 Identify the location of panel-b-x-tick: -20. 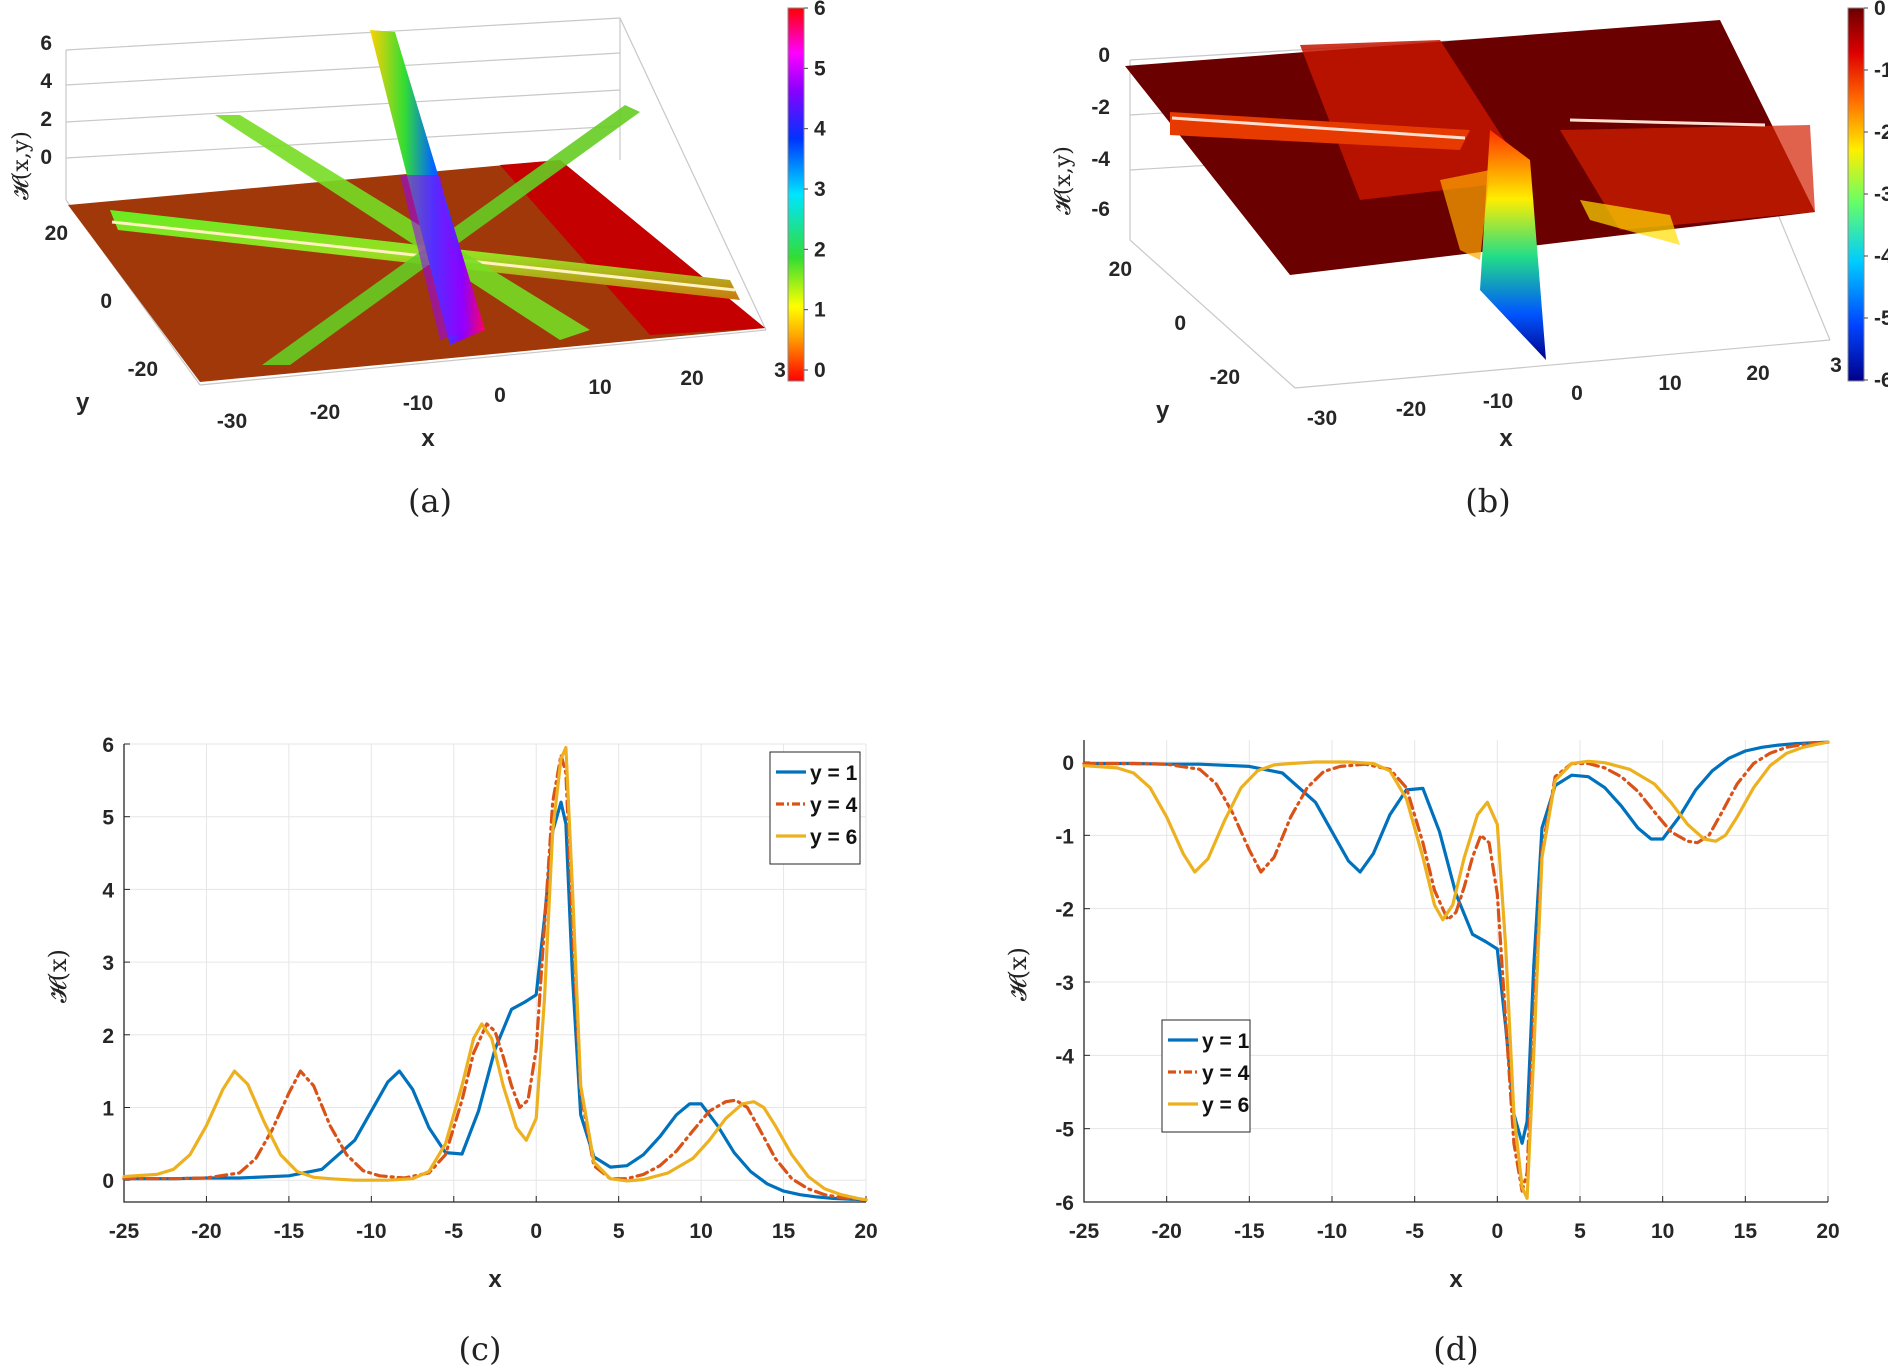
(1411, 409).